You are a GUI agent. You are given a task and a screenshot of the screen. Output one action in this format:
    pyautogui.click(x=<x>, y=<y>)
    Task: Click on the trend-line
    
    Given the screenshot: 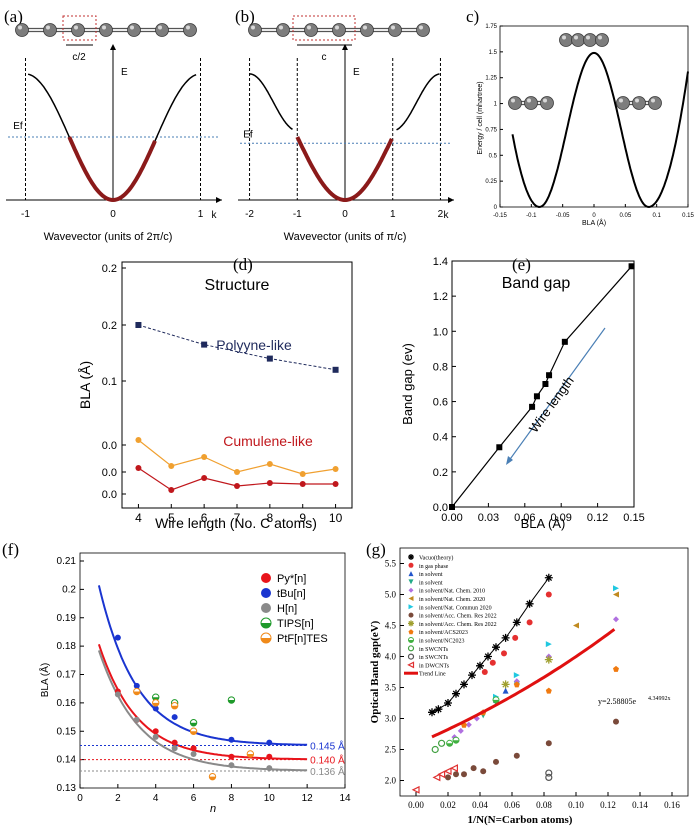 What is the action you would take?
    pyautogui.click(x=523, y=683)
    